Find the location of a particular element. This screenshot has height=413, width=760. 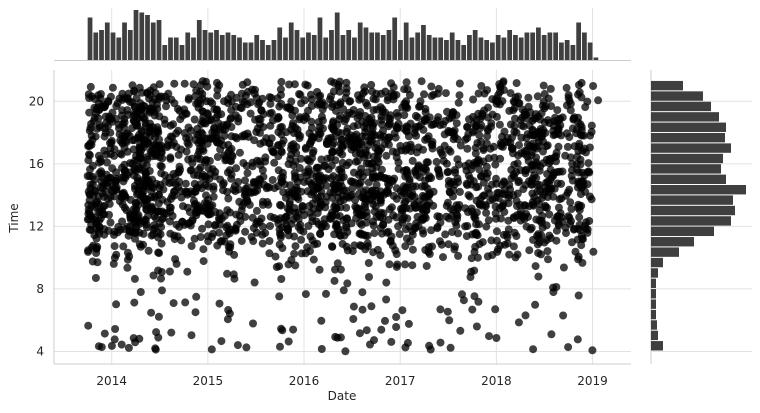

marginal-y-gridlines is located at coordinates (701, 226).